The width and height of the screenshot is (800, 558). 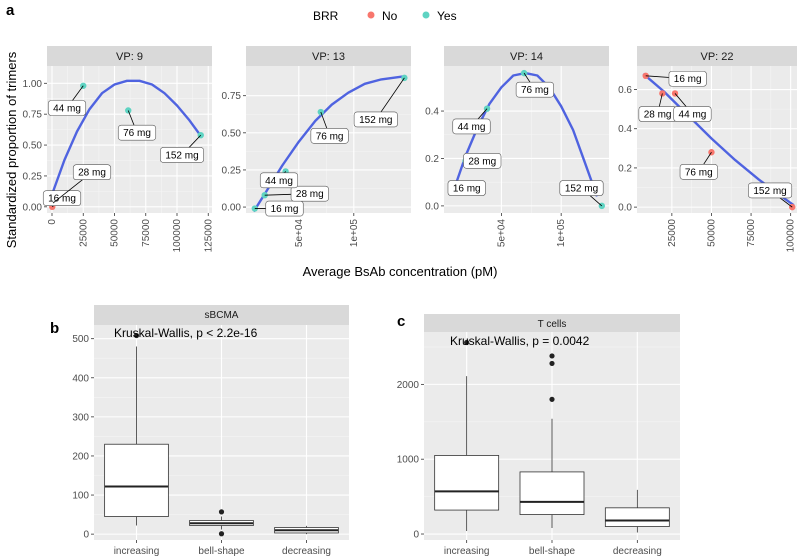 What do you see at coordinates (208, 236) in the screenshot?
I see `x-tick-label: 125000` at bounding box center [208, 236].